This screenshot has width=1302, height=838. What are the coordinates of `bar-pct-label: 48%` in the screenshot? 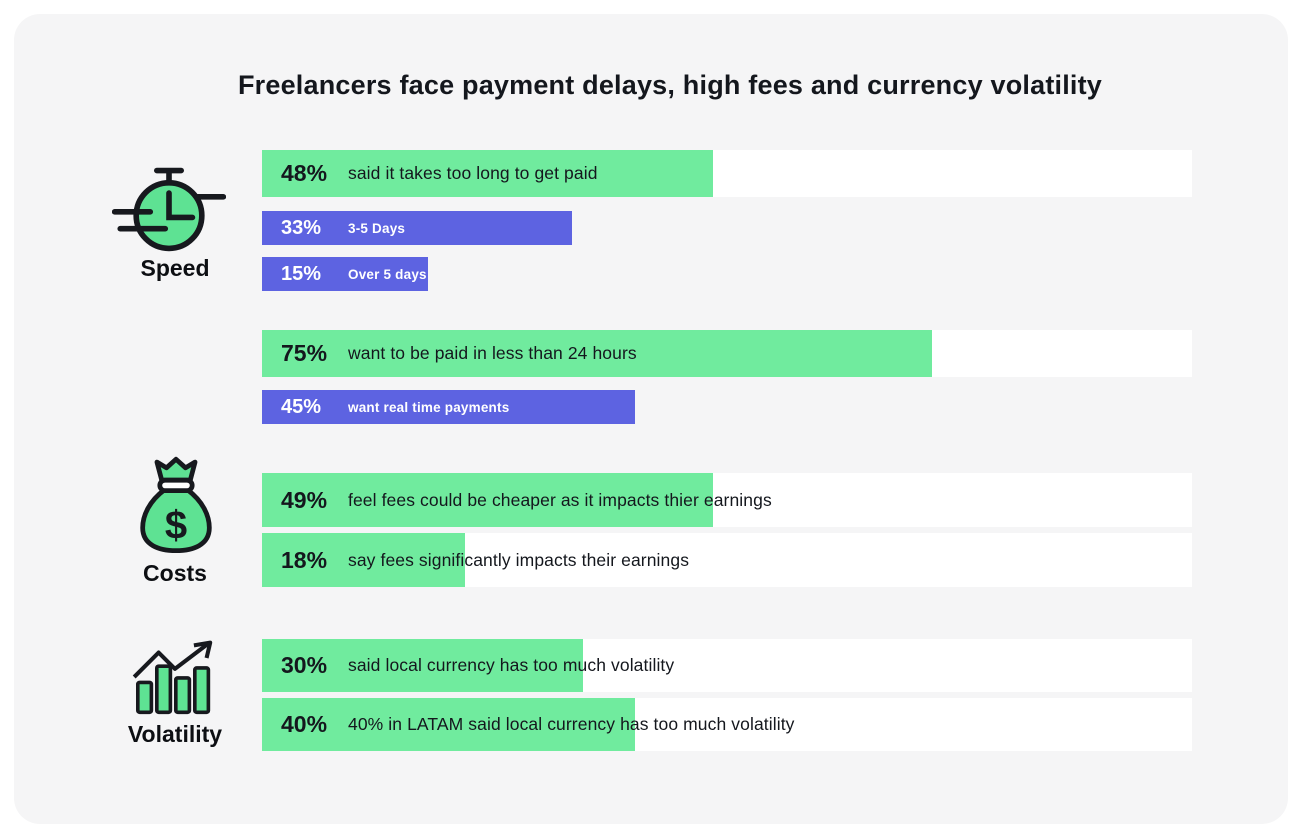 It's located at (304, 173).